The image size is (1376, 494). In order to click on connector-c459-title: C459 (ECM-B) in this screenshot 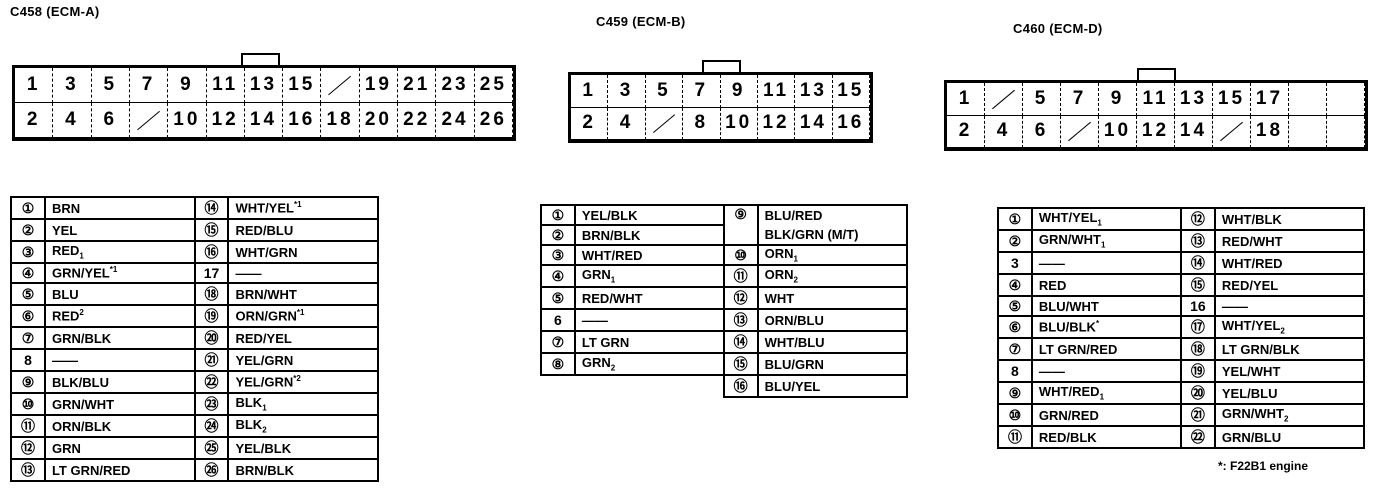, I will do `click(641, 21)`.